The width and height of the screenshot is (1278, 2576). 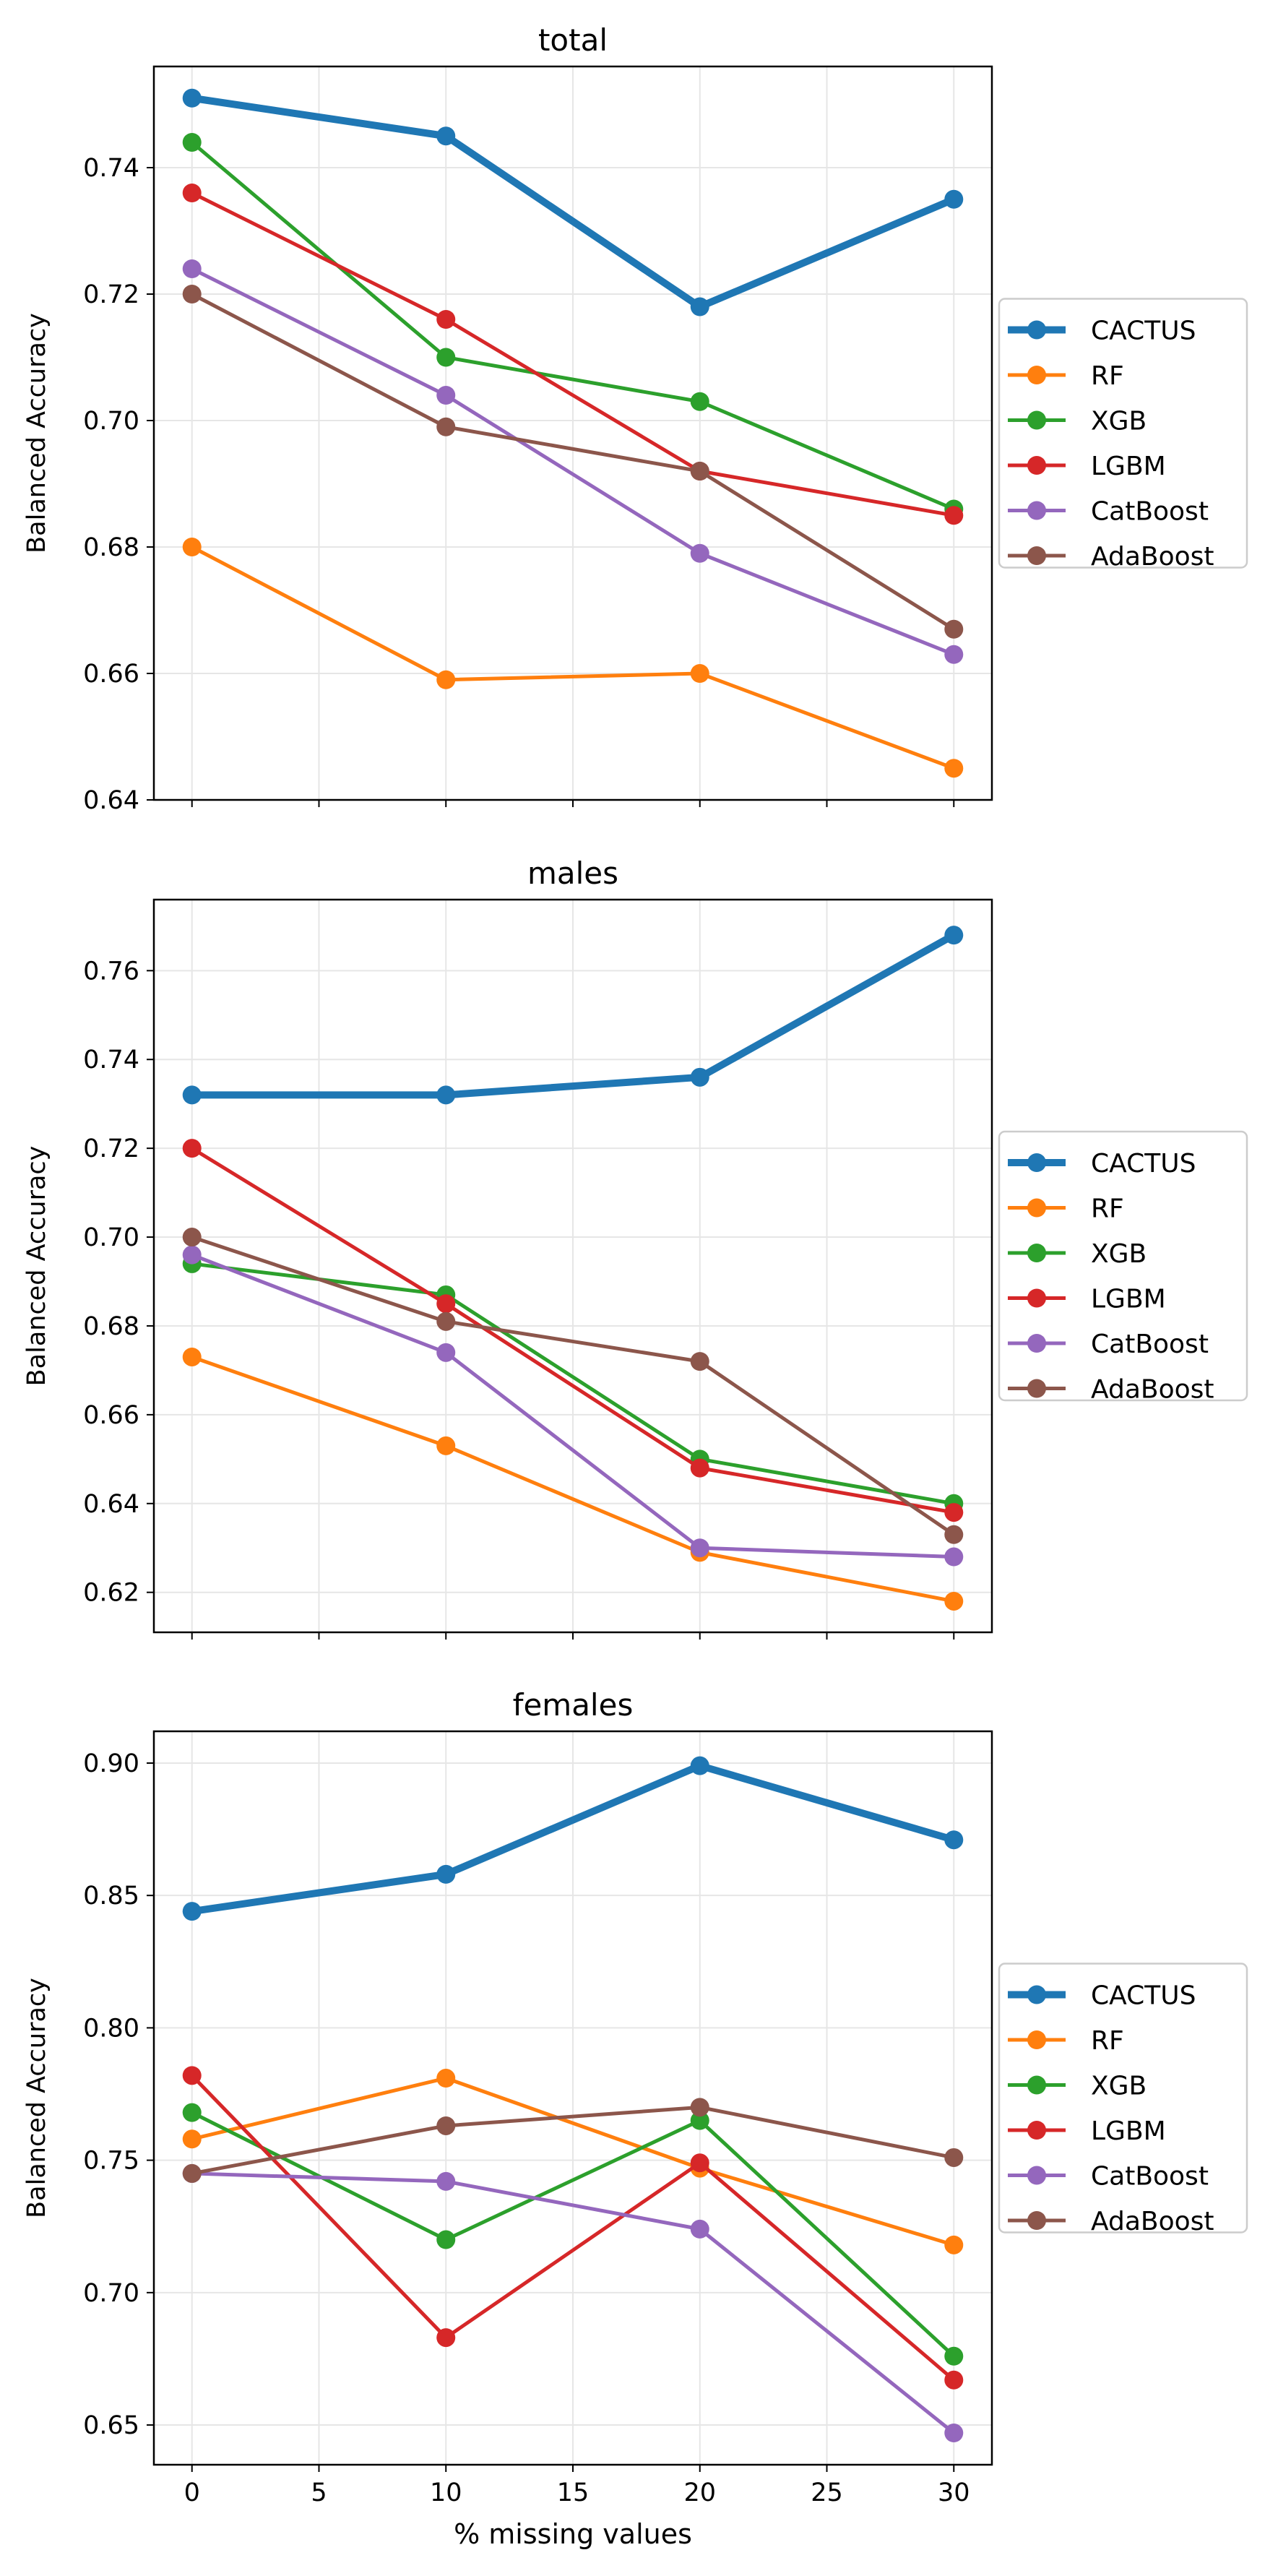 I want to click on panel-title: males, so click(x=572, y=873).